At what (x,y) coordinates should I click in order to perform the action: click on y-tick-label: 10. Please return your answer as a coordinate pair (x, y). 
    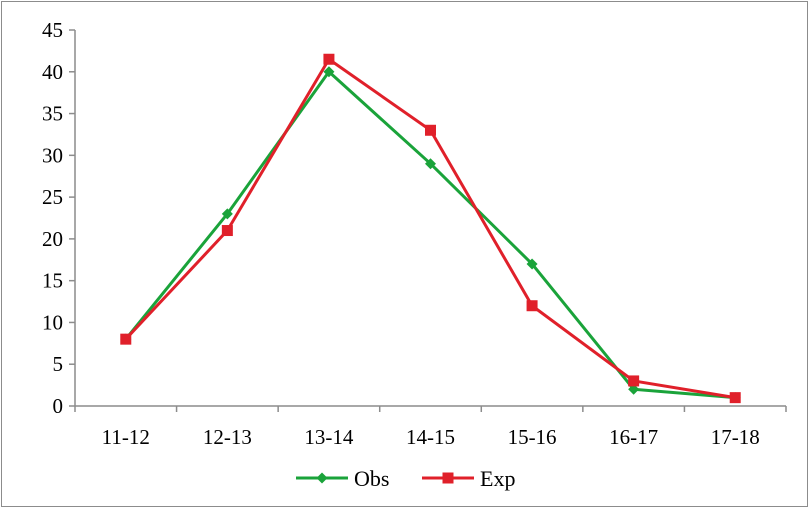
    Looking at the image, I should click on (52, 322).